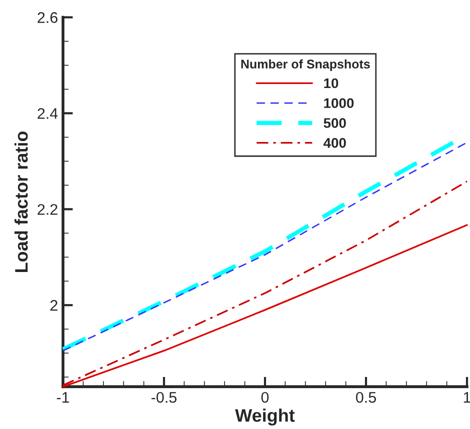 The width and height of the screenshot is (470, 429). Describe the element at coordinates (334, 143) in the screenshot. I see `legend-label: 400` at that location.